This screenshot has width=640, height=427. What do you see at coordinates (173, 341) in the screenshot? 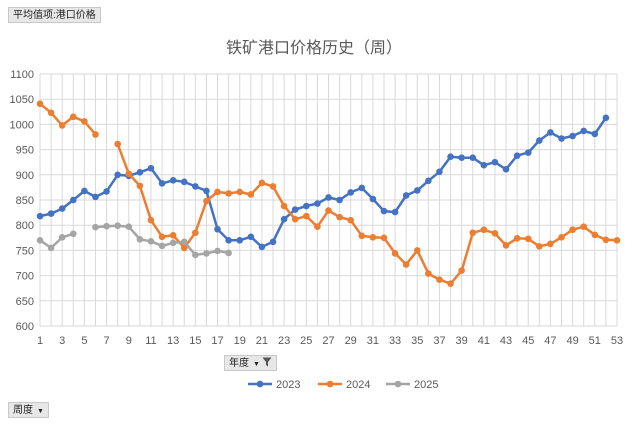
I see `x-tick-label: 13` at bounding box center [173, 341].